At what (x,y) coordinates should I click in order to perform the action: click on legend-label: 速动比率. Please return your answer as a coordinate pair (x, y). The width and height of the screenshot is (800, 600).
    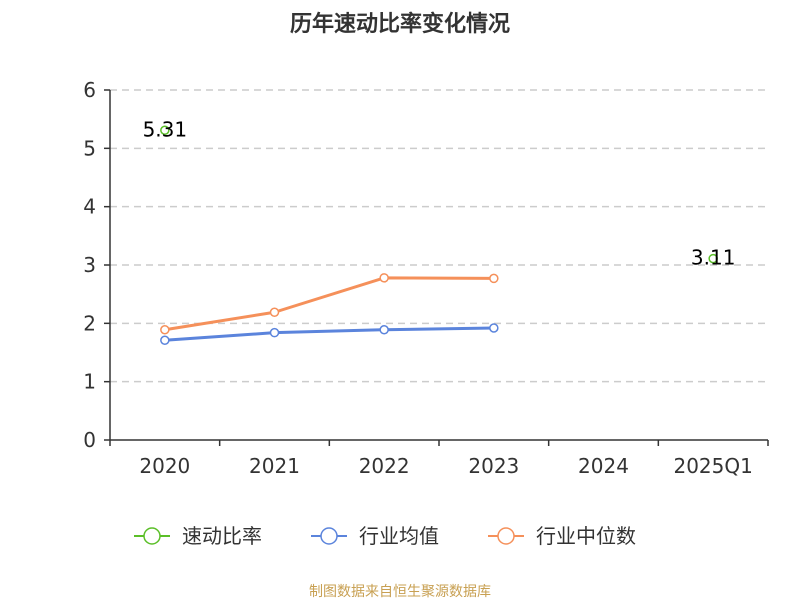
    Looking at the image, I should click on (222, 536).